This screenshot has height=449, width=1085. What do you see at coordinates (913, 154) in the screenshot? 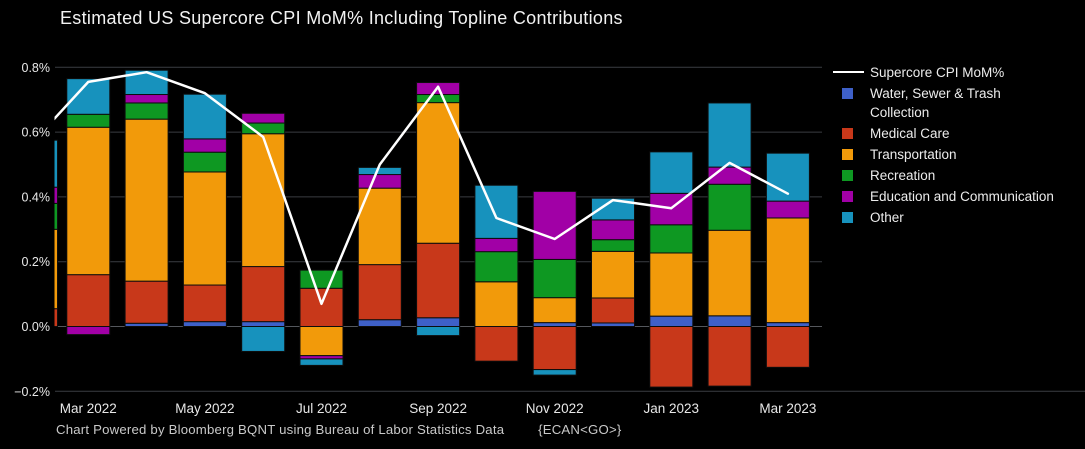
I see `legend-label-transportation: Transportation` at bounding box center [913, 154].